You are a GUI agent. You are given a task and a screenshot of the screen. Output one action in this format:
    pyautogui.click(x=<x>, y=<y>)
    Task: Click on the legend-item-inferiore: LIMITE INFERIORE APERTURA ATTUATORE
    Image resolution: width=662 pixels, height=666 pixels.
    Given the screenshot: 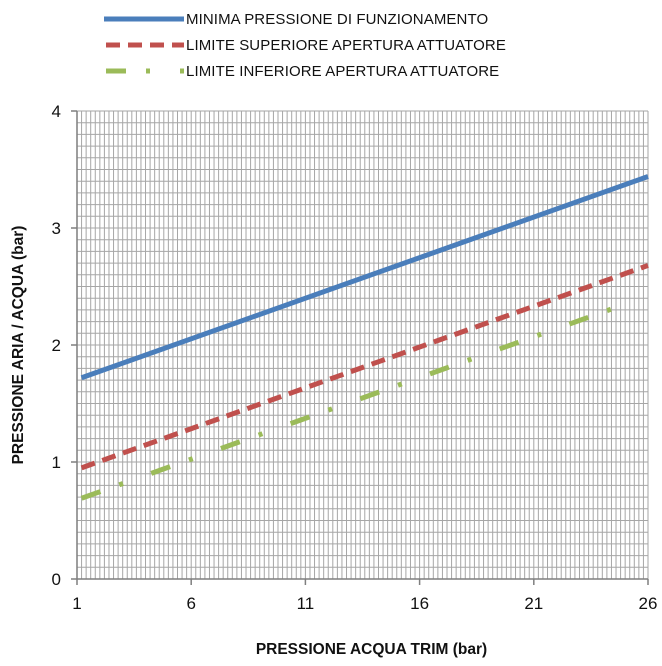 What is the action you would take?
    pyautogui.click(x=305, y=71)
    